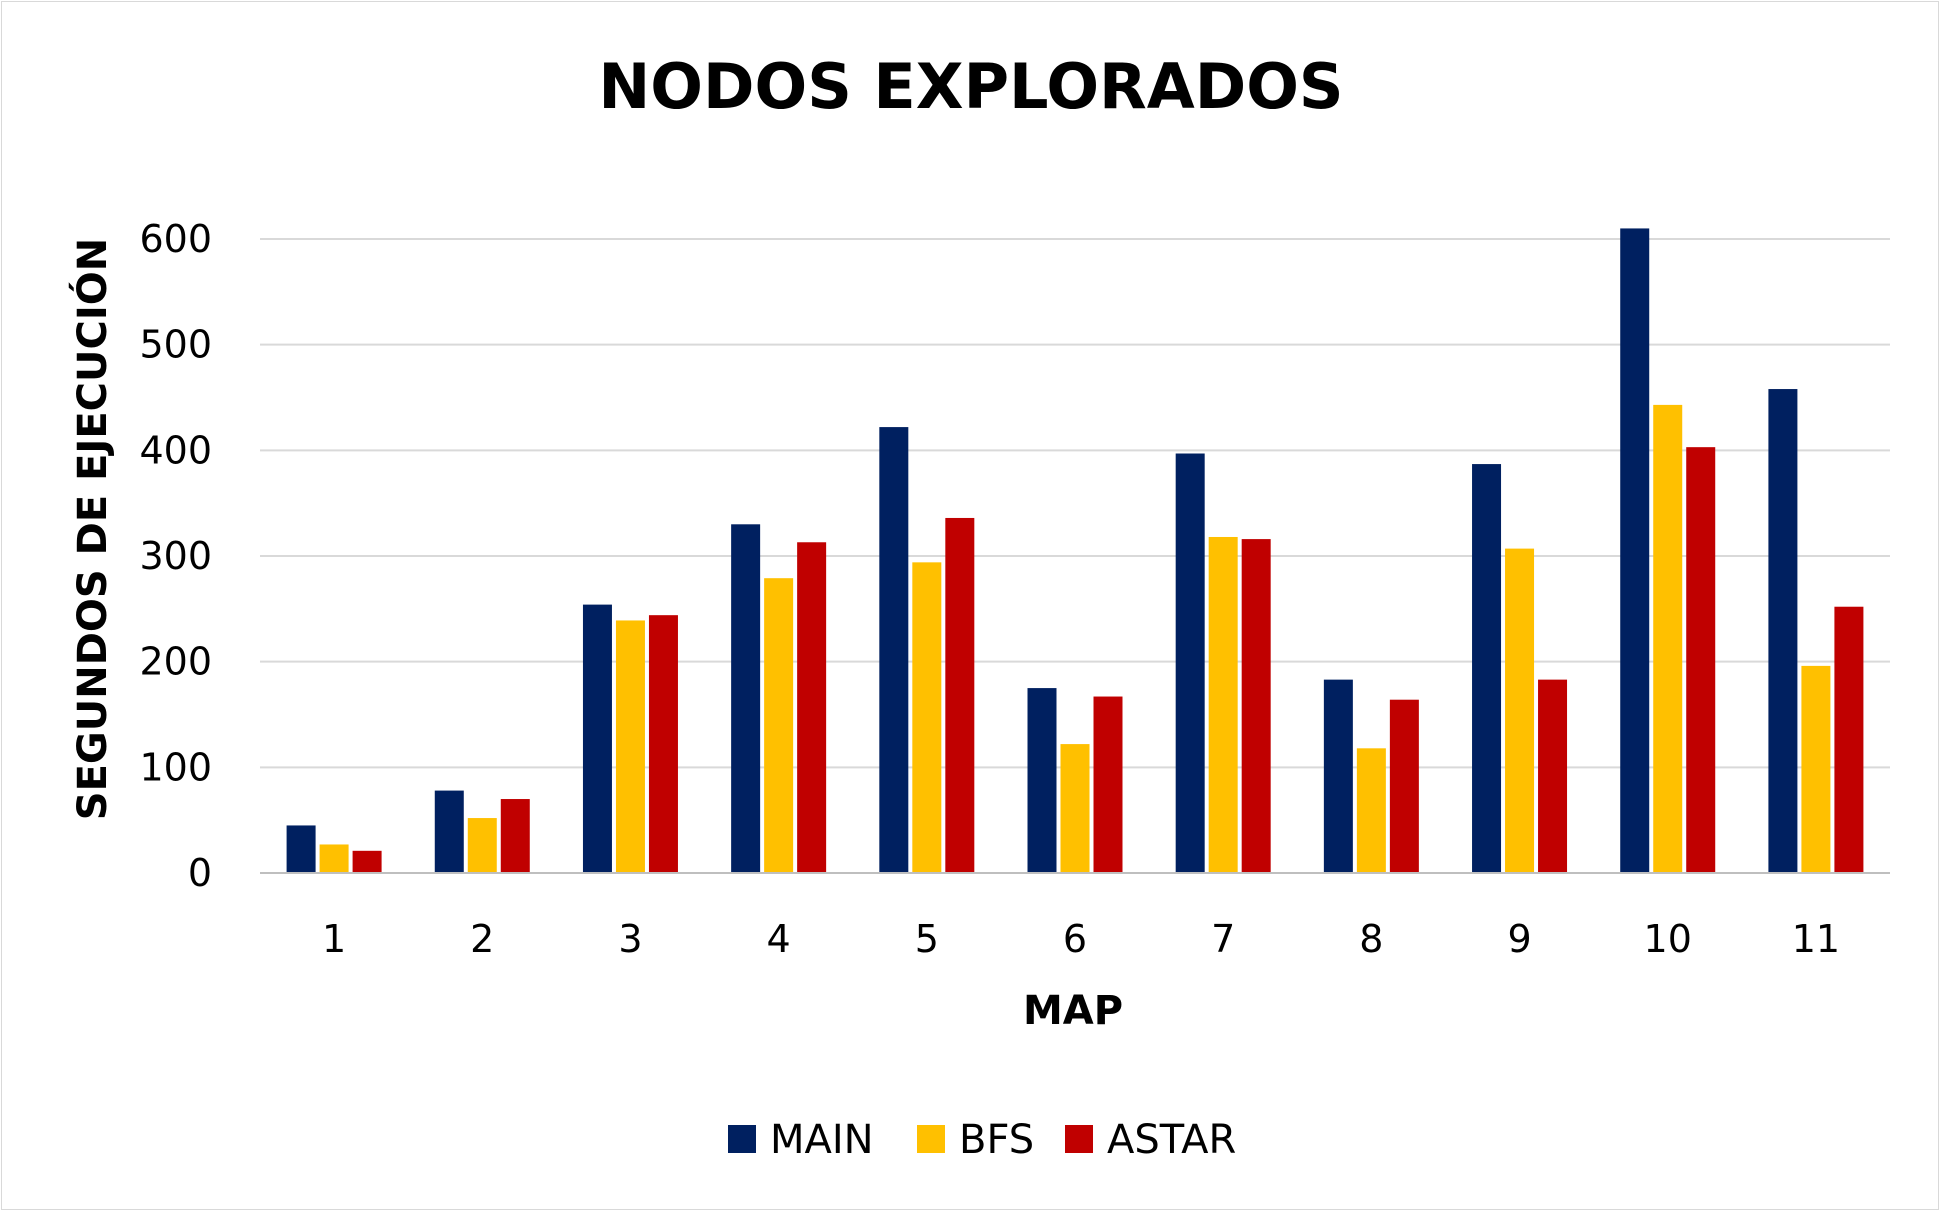  What do you see at coordinates (175, 450) in the screenshot?
I see `y-tick-label: 400` at bounding box center [175, 450].